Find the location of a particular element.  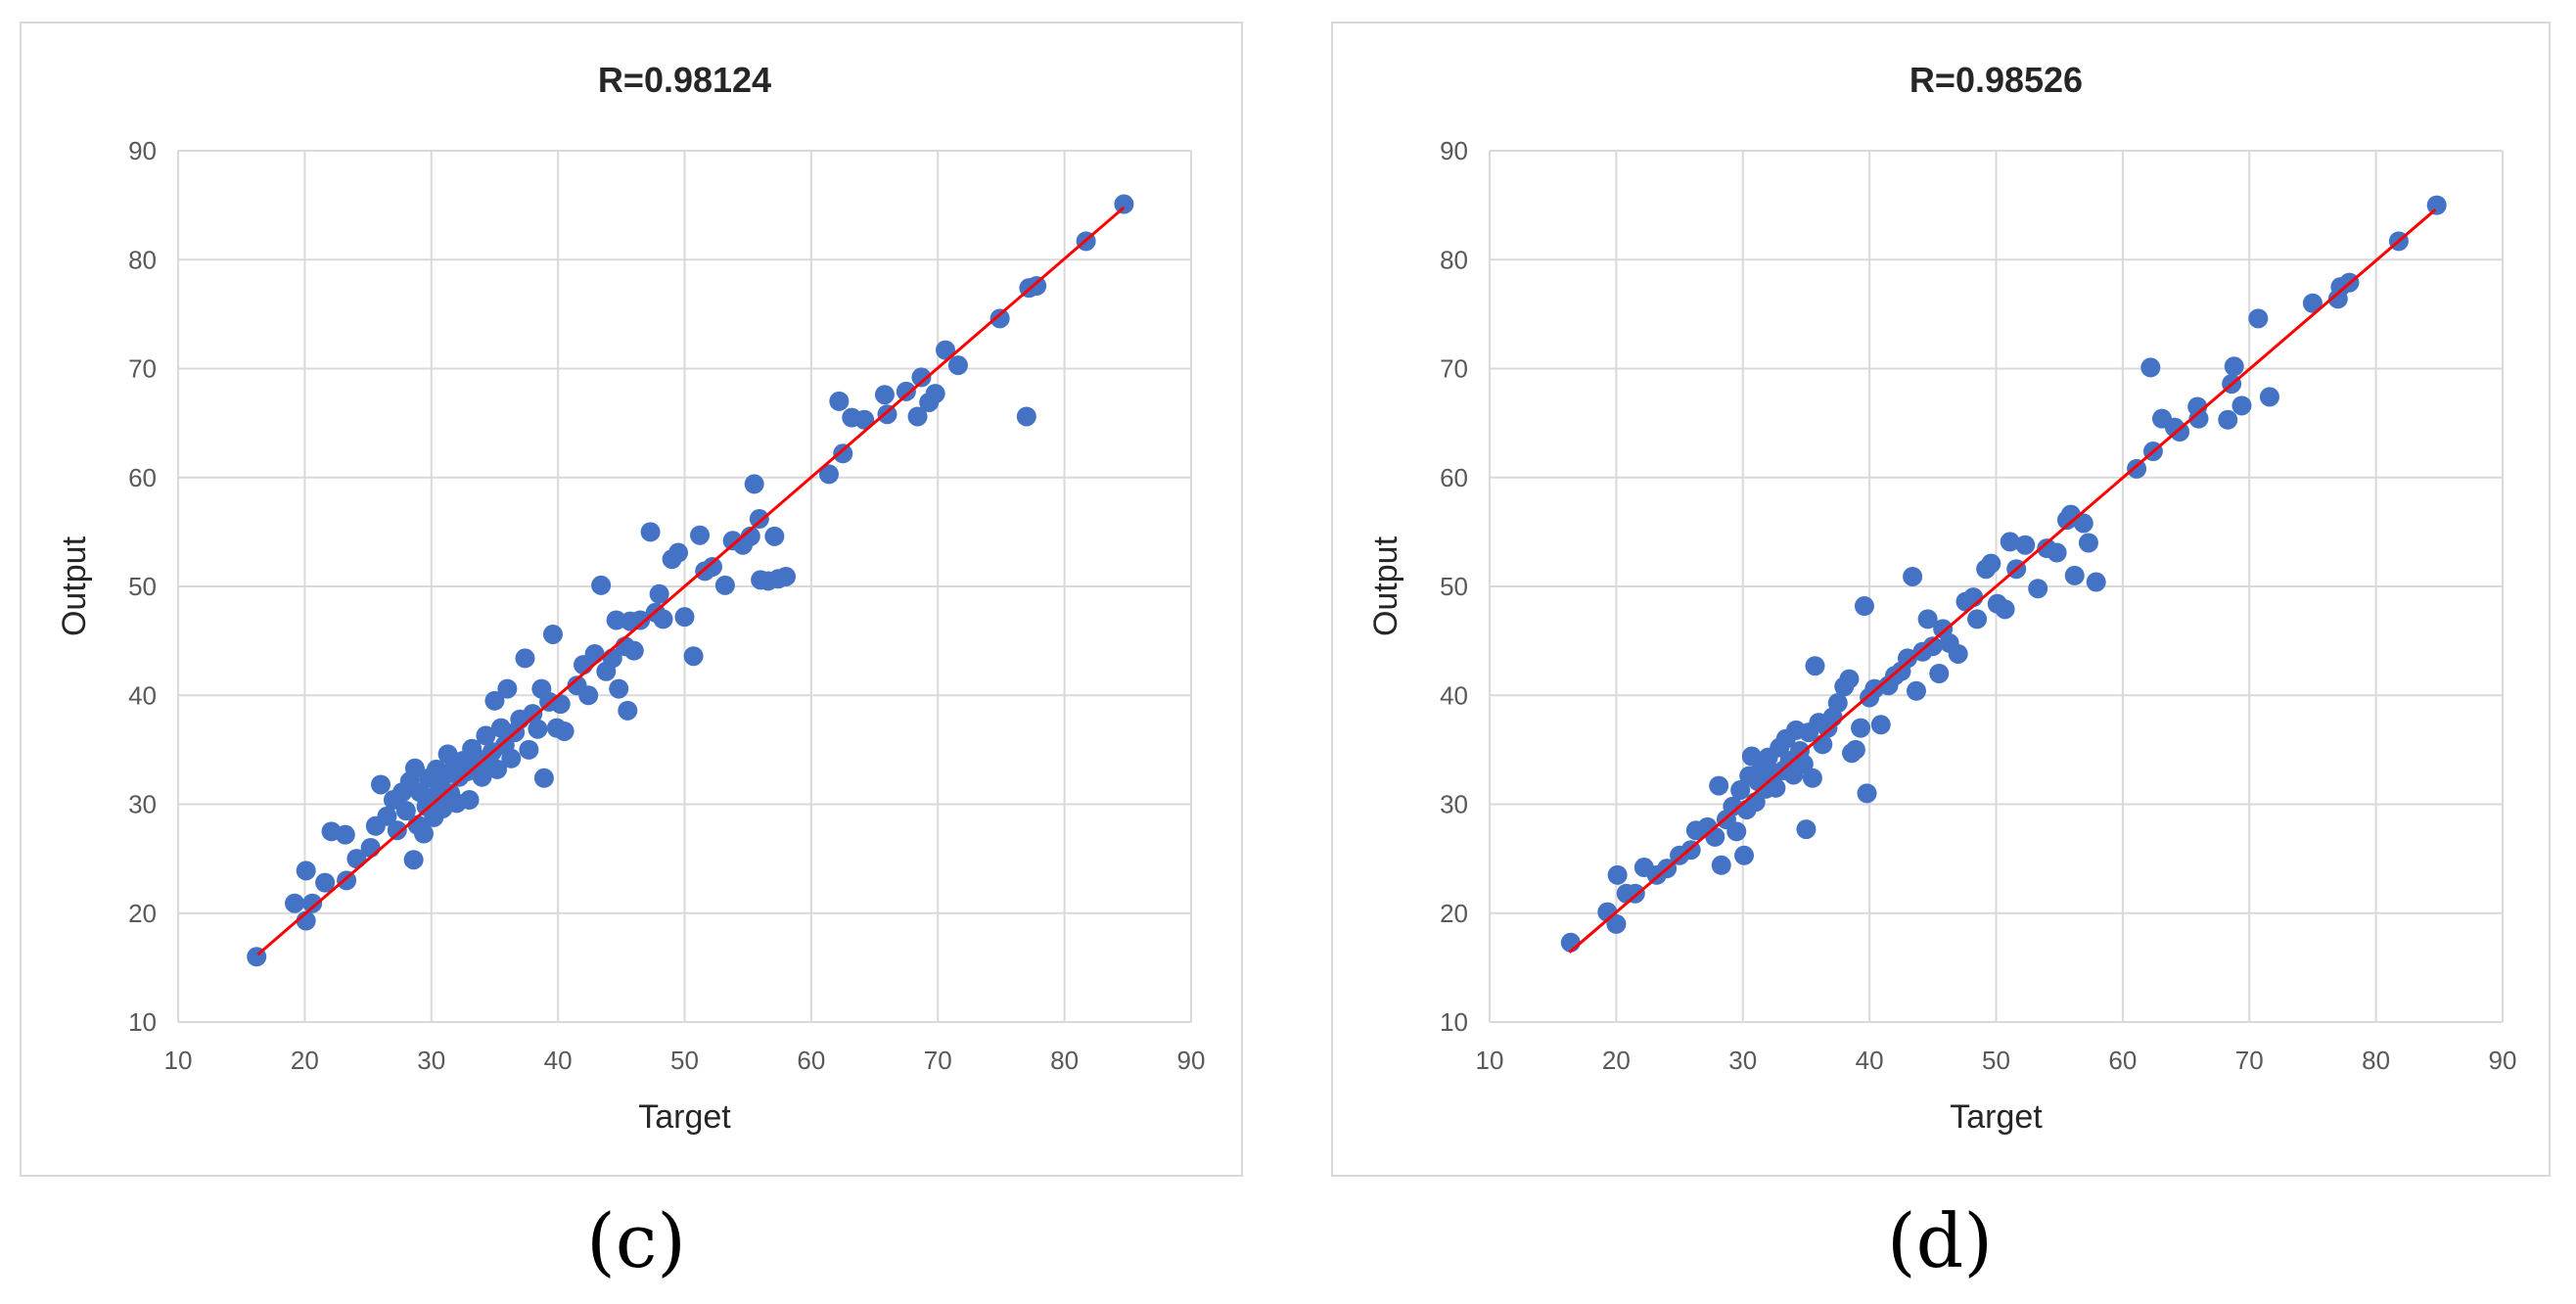

x-tick-label: 70 is located at coordinates (2249, 1060).